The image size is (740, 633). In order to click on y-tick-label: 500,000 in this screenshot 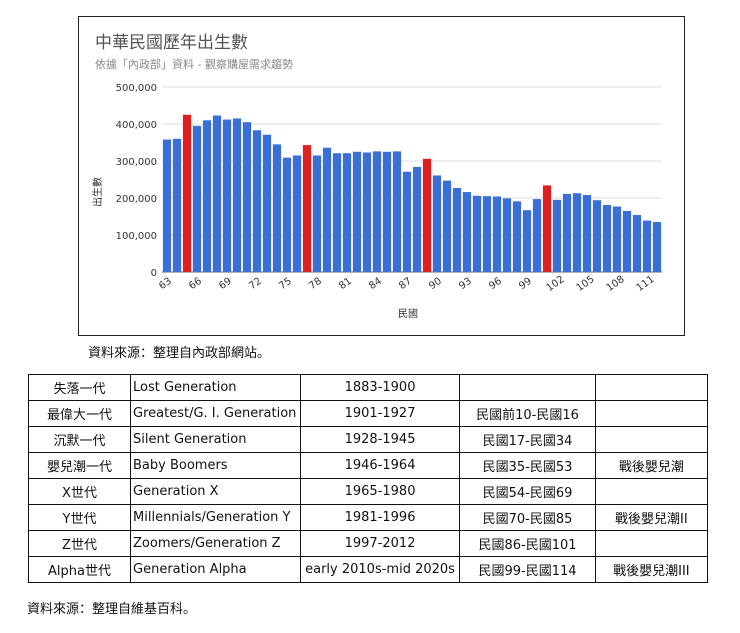, I will do `click(136, 88)`.